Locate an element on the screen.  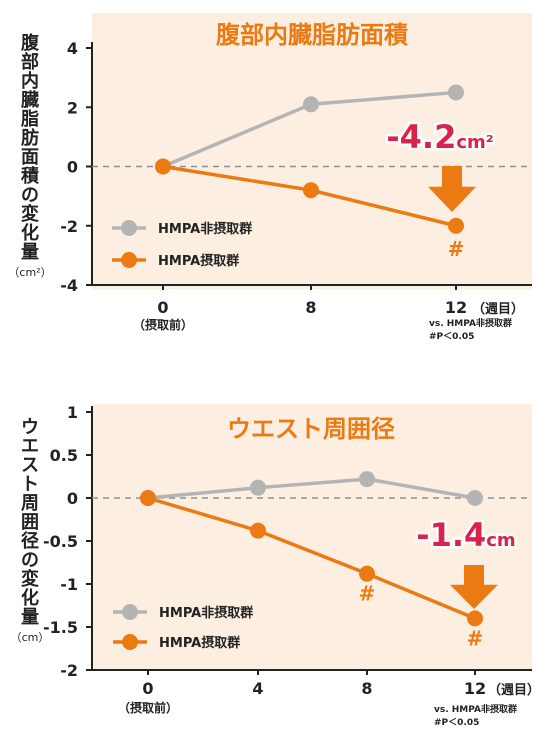
y-tick-label: 2 is located at coordinates (72, 107).